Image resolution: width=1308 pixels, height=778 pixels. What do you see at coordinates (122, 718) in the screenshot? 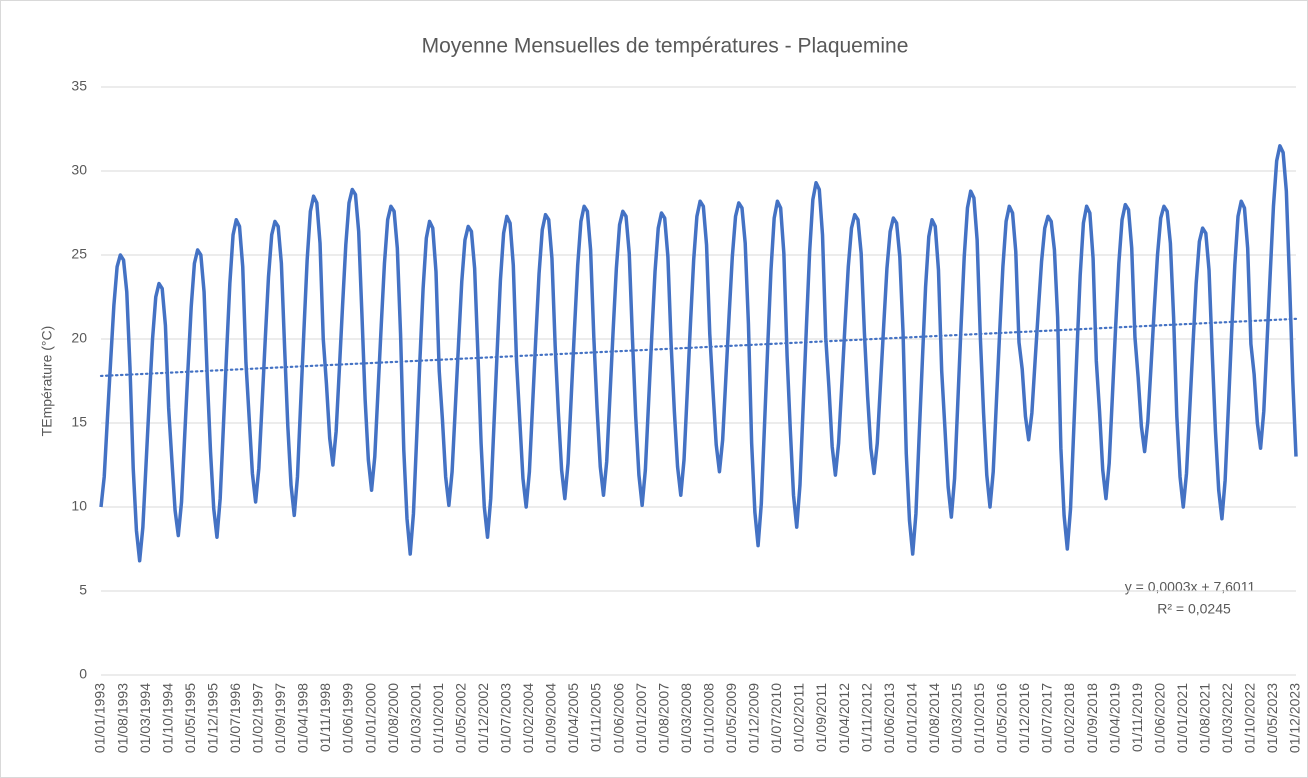
I see `x-tick-label: 01/08/1993` at bounding box center [122, 718].